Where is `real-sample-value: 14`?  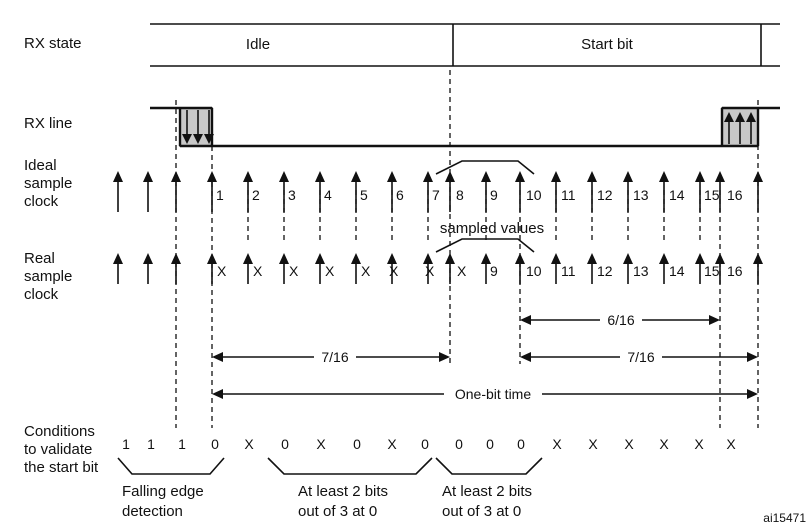 real-sample-value: 14 is located at coordinates (677, 271).